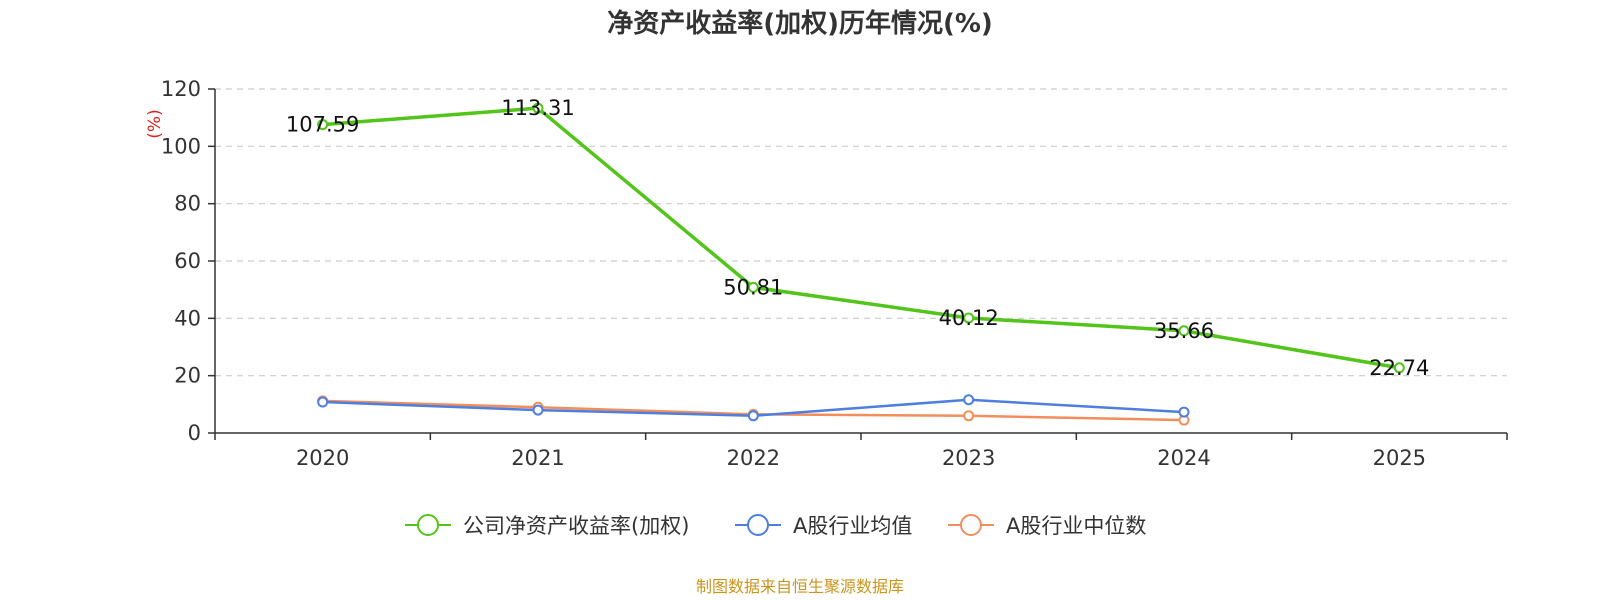  Describe the element at coordinates (187, 318) in the screenshot. I see `y-tick-label-40: 40` at that location.